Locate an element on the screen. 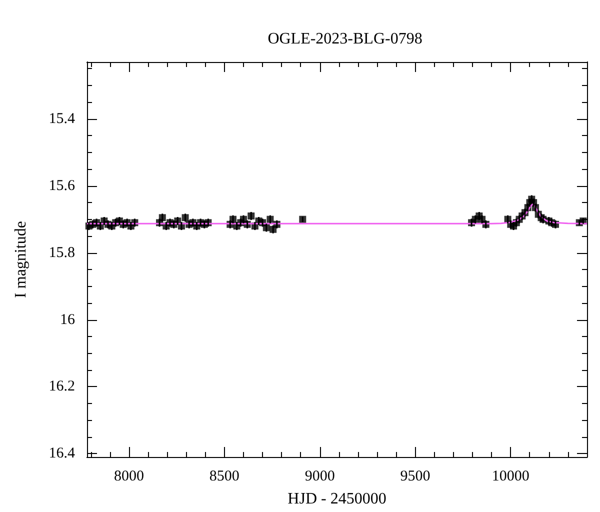 This screenshot has width=600, height=512. y-axis-title: I magnitude is located at coordinates (21, 259).